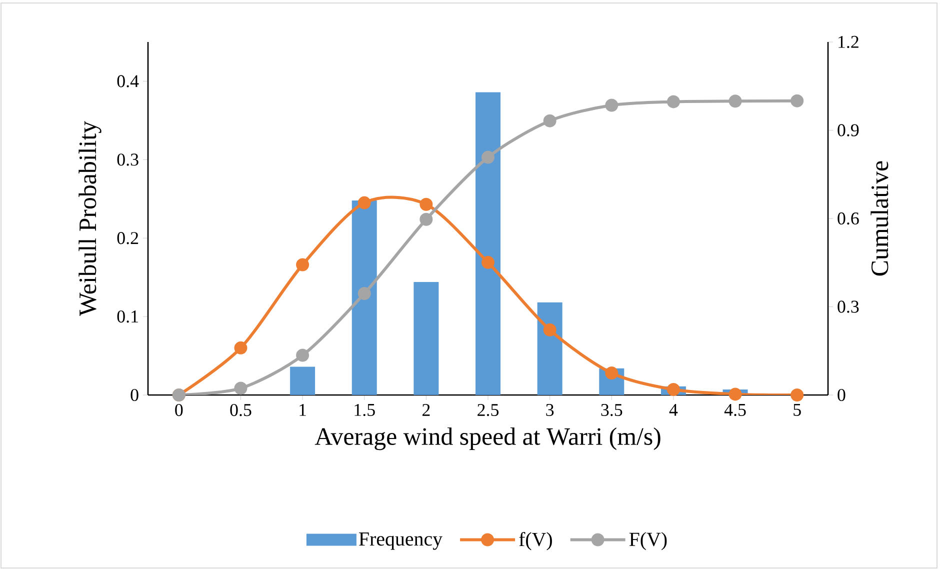 Image resolution: width=942 pixels, height=569 pixels. I want to click on x-tick-label: 3, so click(550, 410).